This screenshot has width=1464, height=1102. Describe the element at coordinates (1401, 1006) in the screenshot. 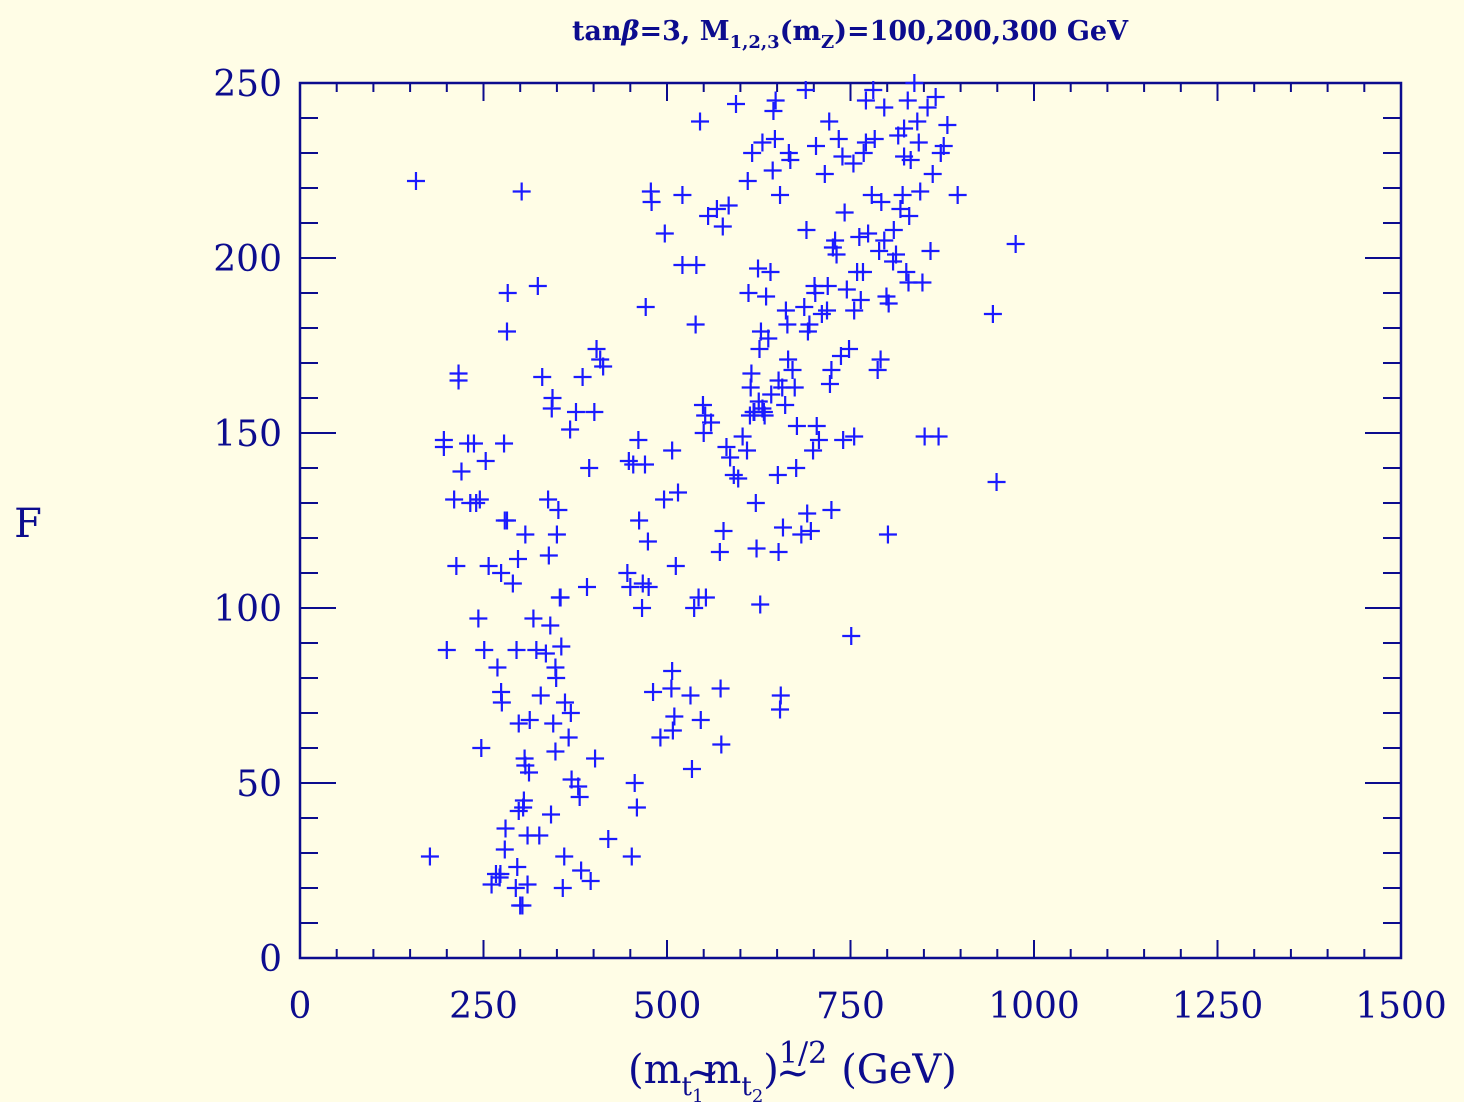

I see `x-tick-label: 1500` at that location.